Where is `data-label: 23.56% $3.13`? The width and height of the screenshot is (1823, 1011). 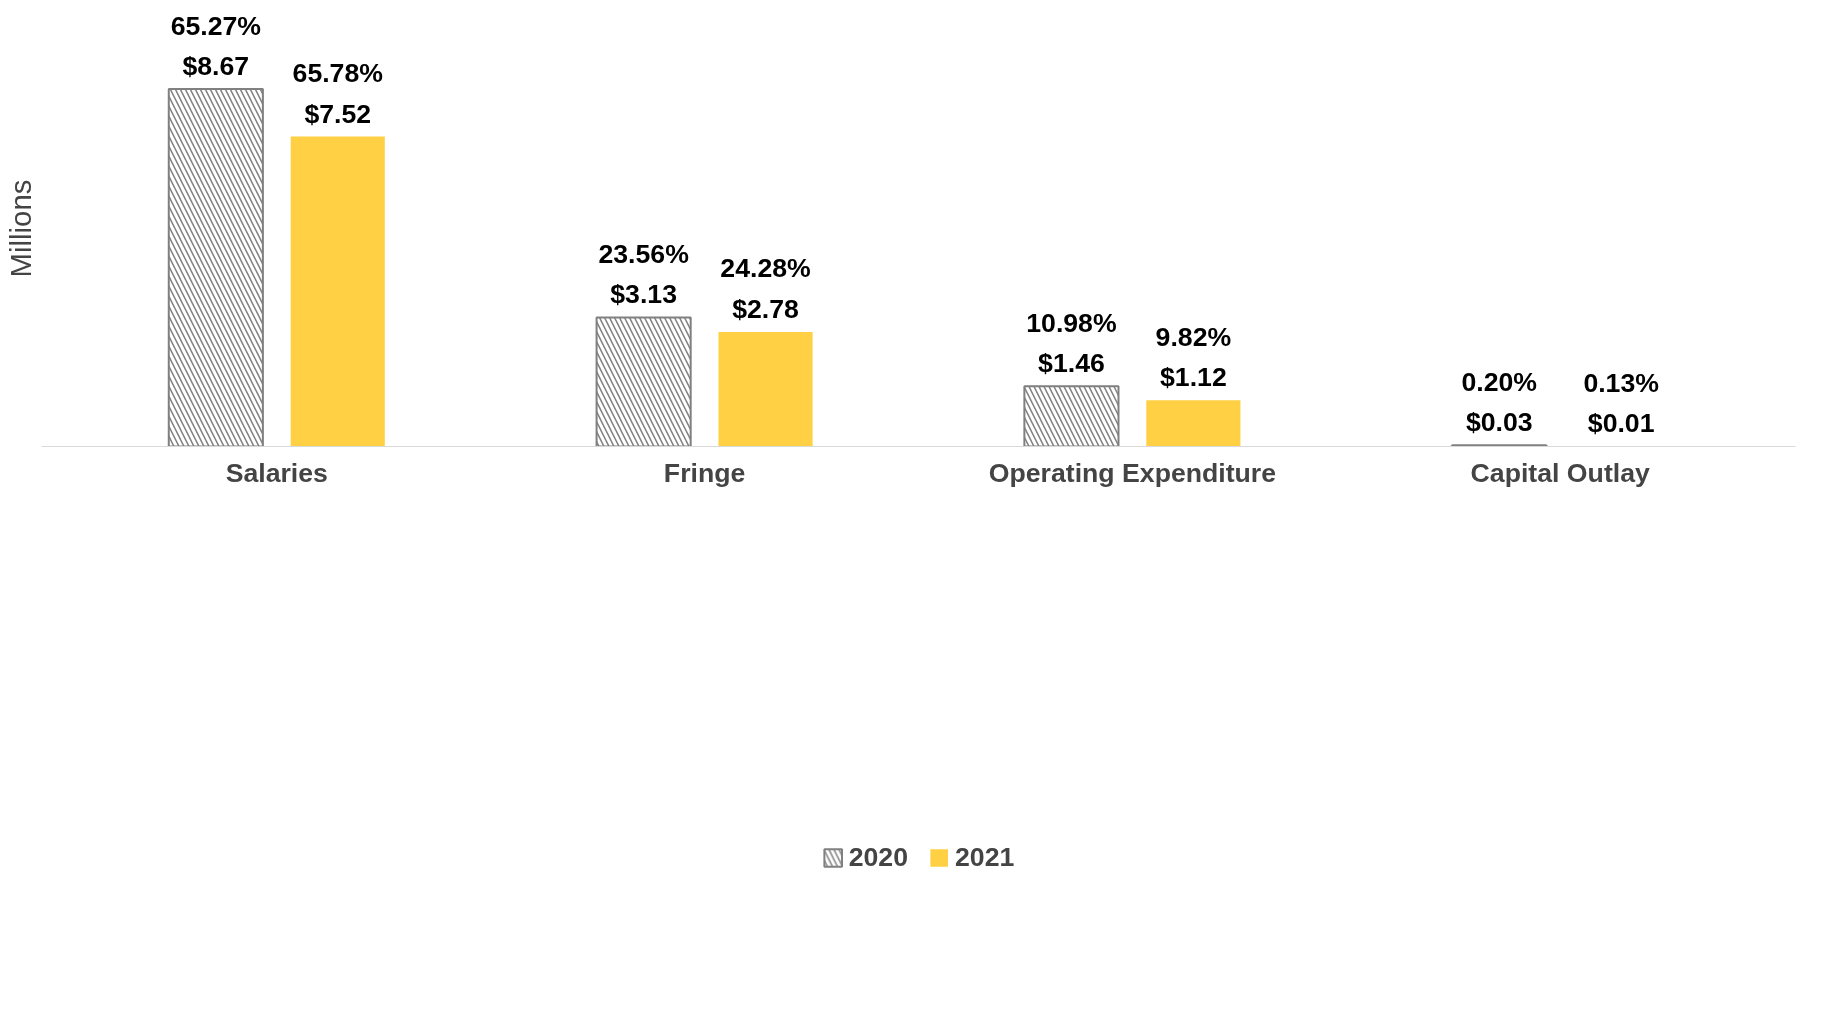
data-label: 23.56% $3.13 is located at coordinates (643, 274).